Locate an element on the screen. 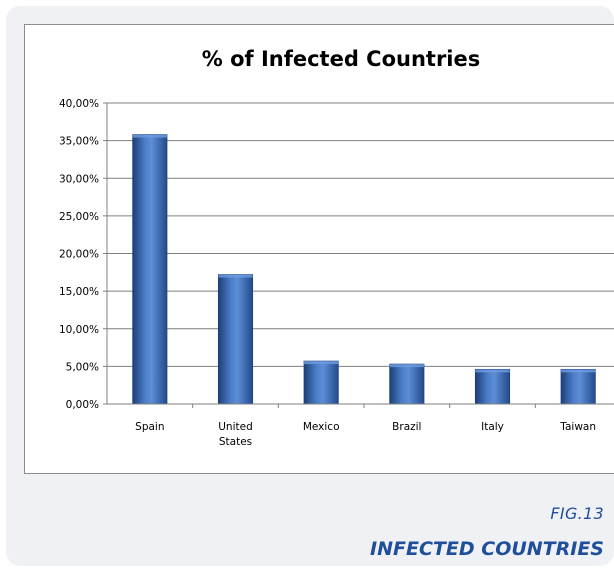 This screenshot has height=574, width=614. x-tick-label: United is located at coordinates (235, 427).